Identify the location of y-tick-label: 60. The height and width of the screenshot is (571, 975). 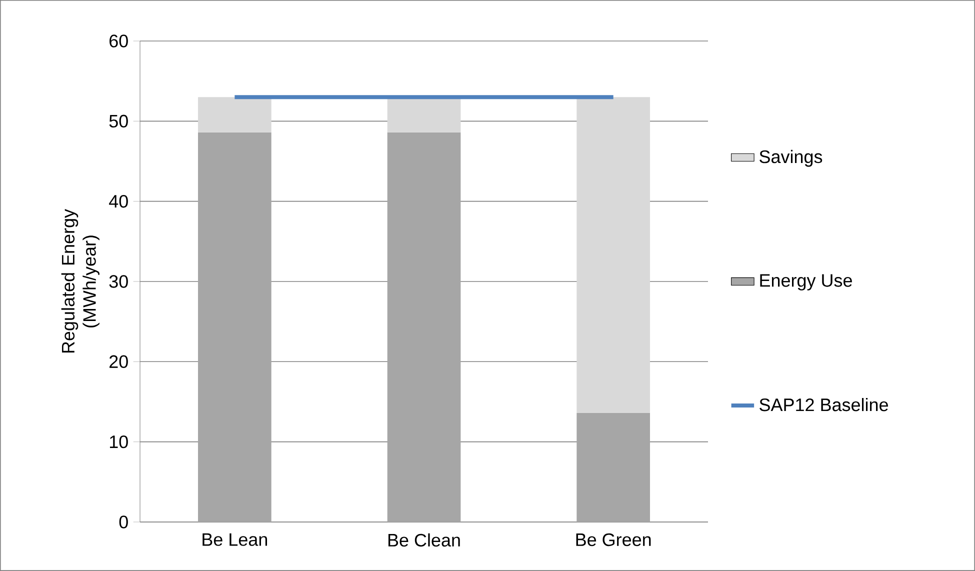
(119, 41).